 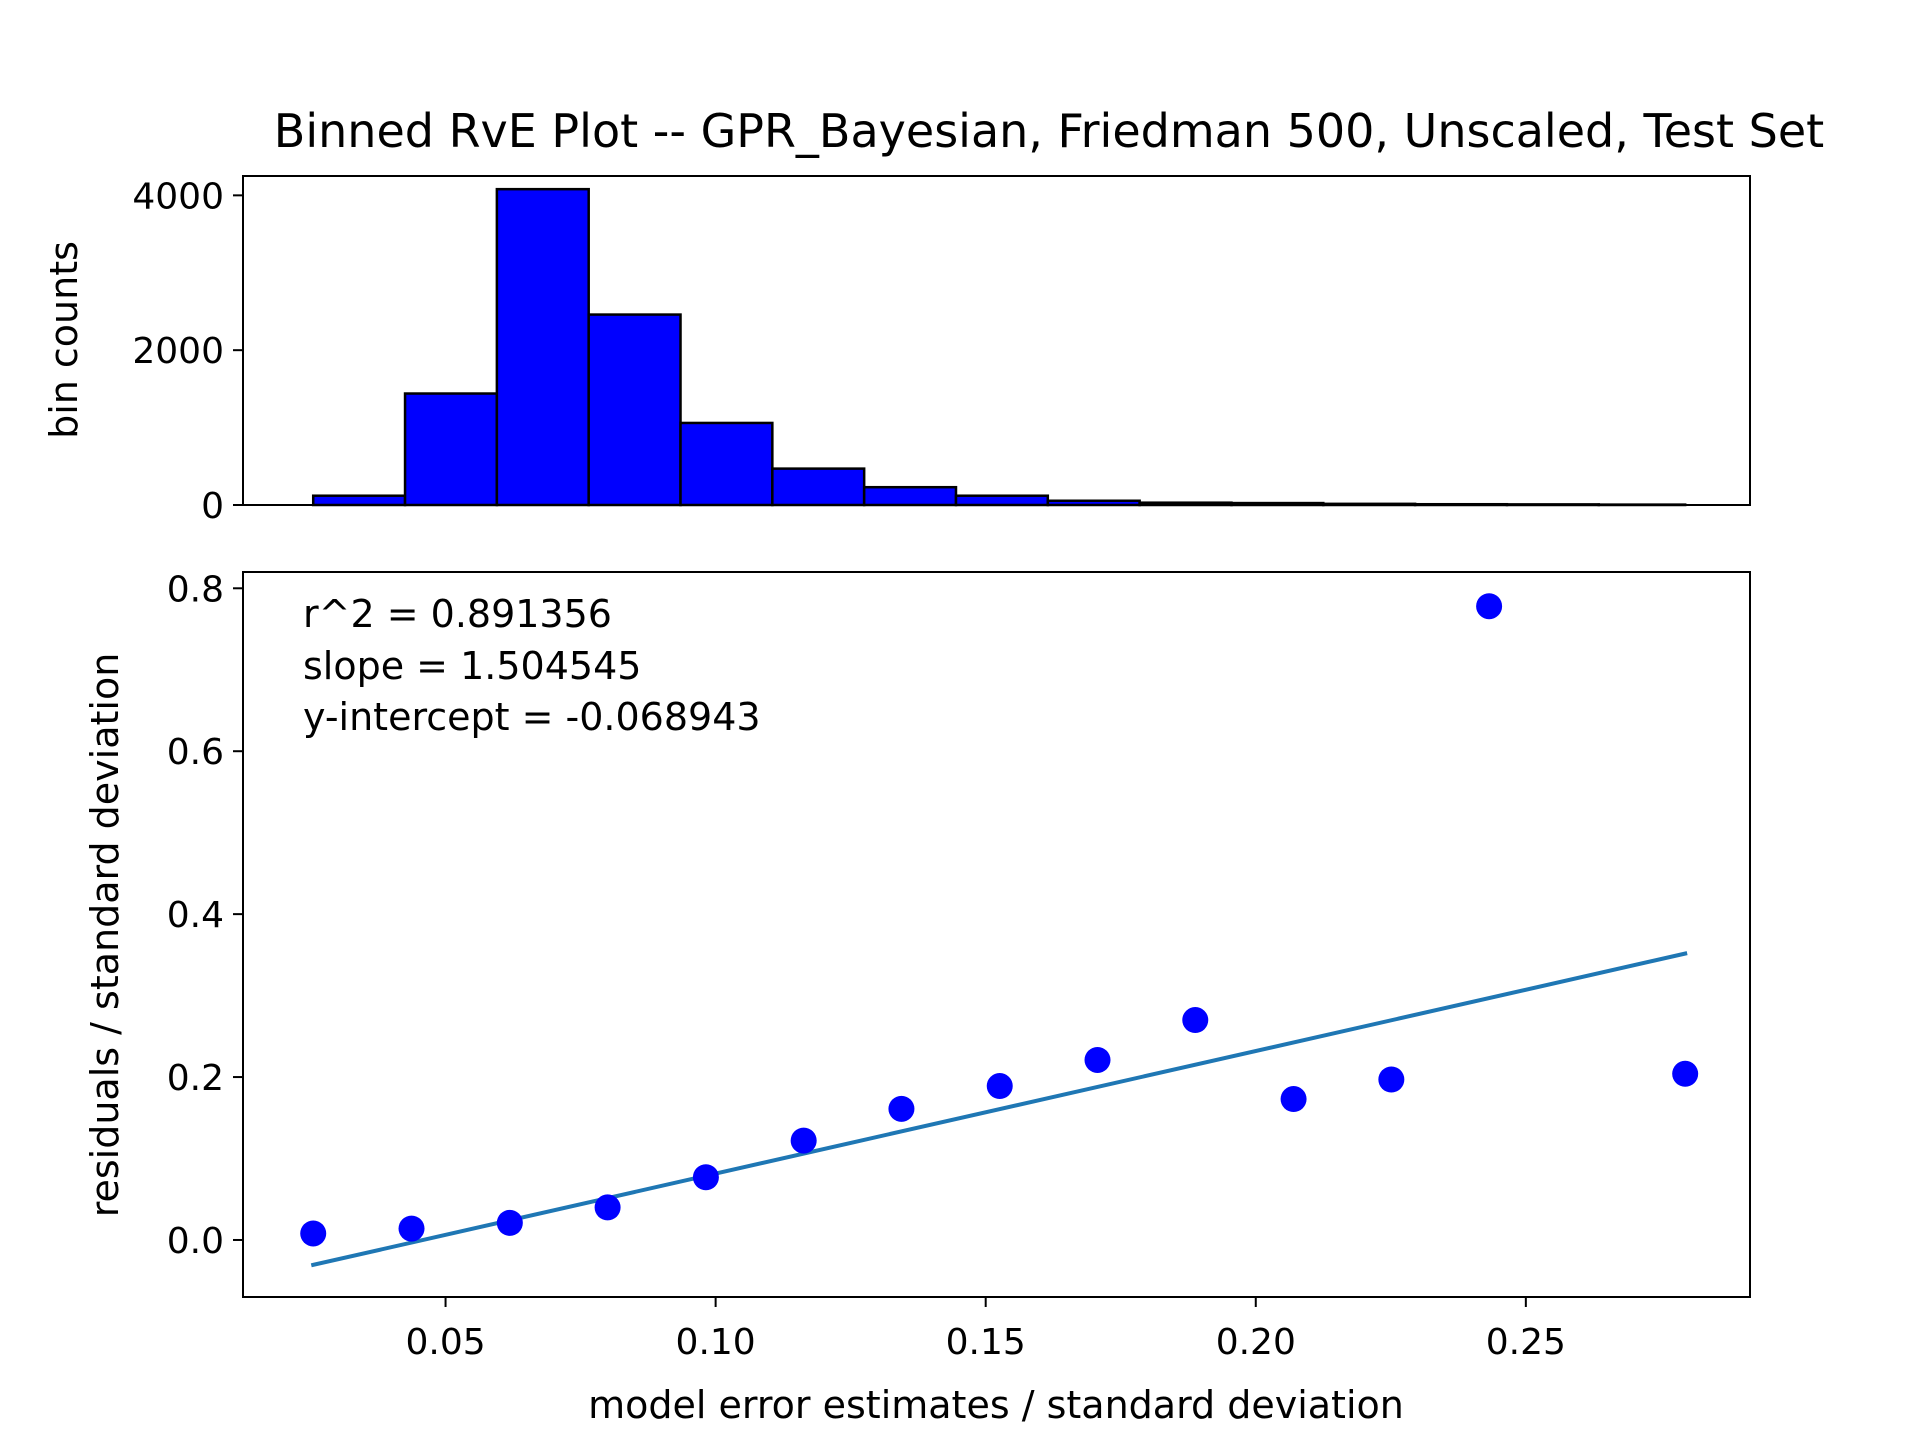 I want to click on scatter-y-tick-label: 0.8, so click(x=195, y=589).